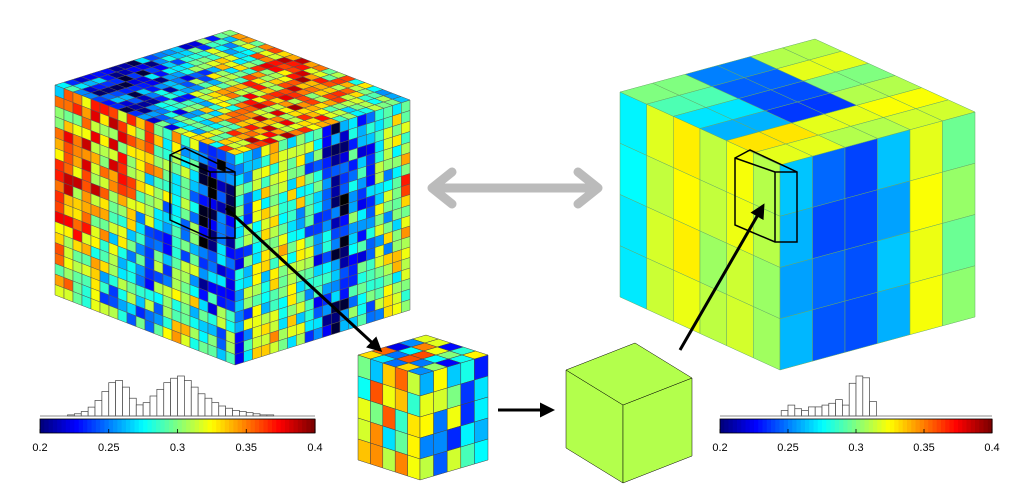  Describe the element at coordinates (721, 277) in the screenshot. I see `arrow` at that location.